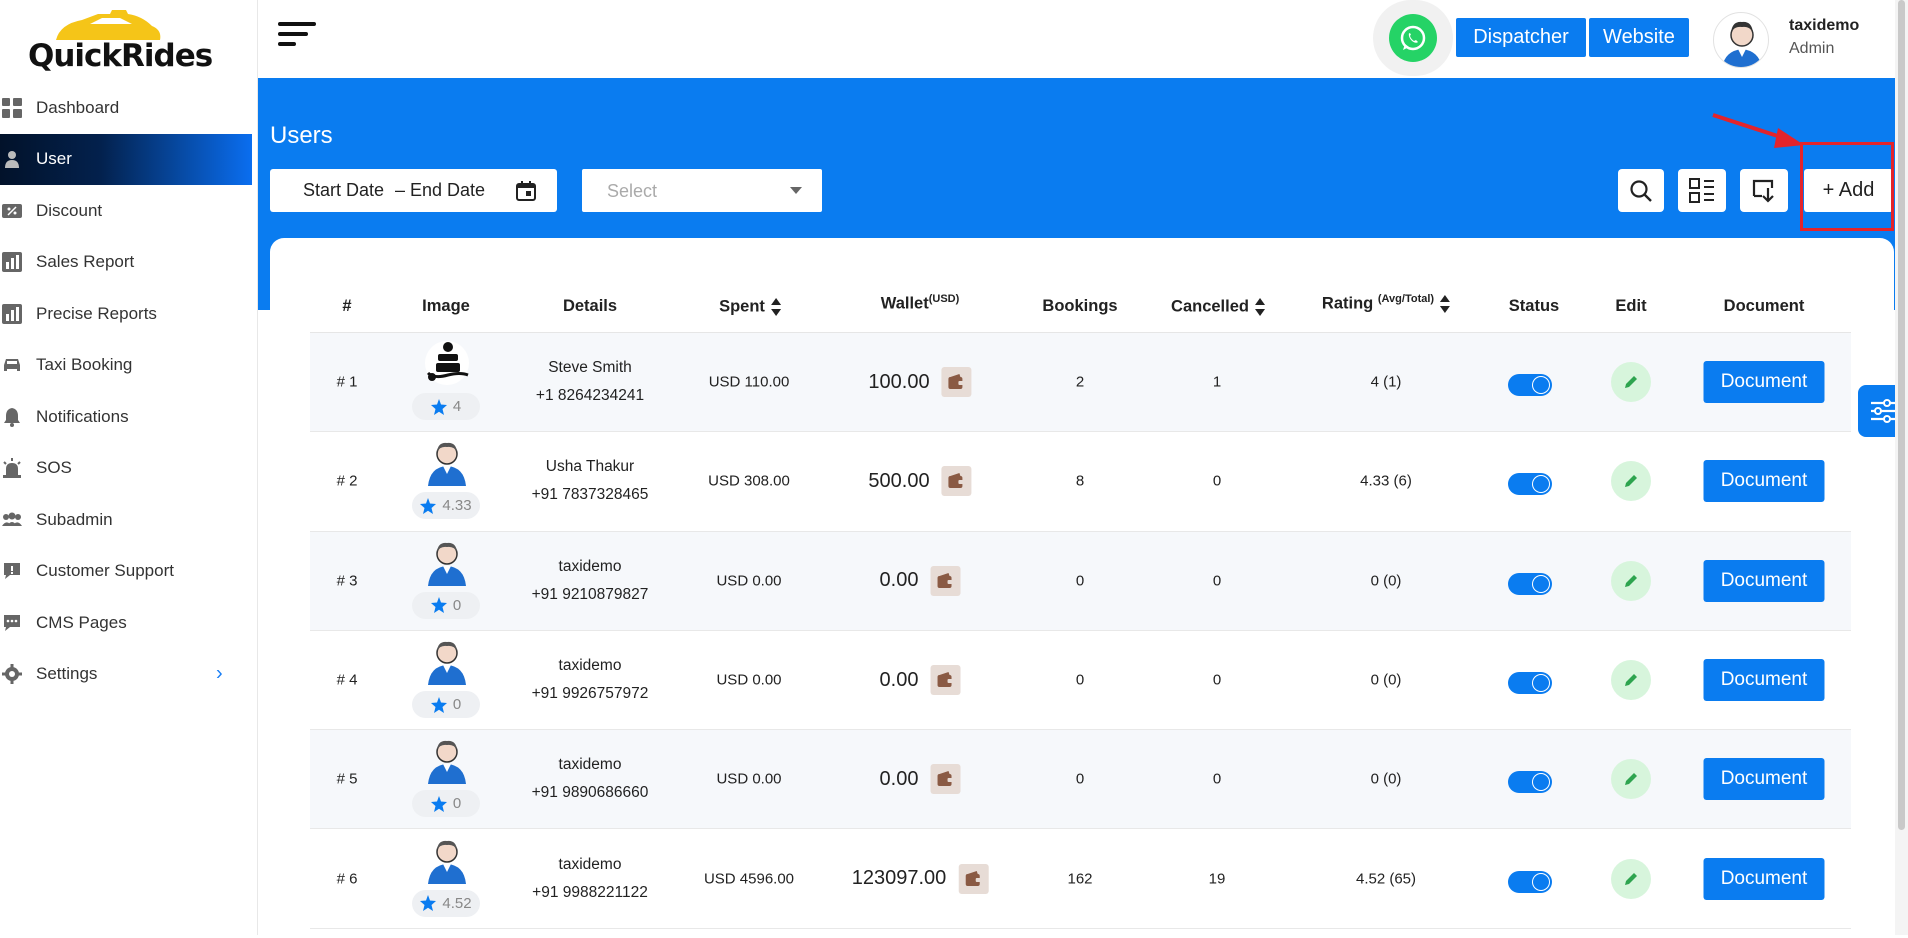 The height and width of the screenshot is (938, 1908). What do you see at coordinates (126, 675) in the screenshot?
I see `sidebar-item-settings: Settings ›` at bounding box center [126, 675].